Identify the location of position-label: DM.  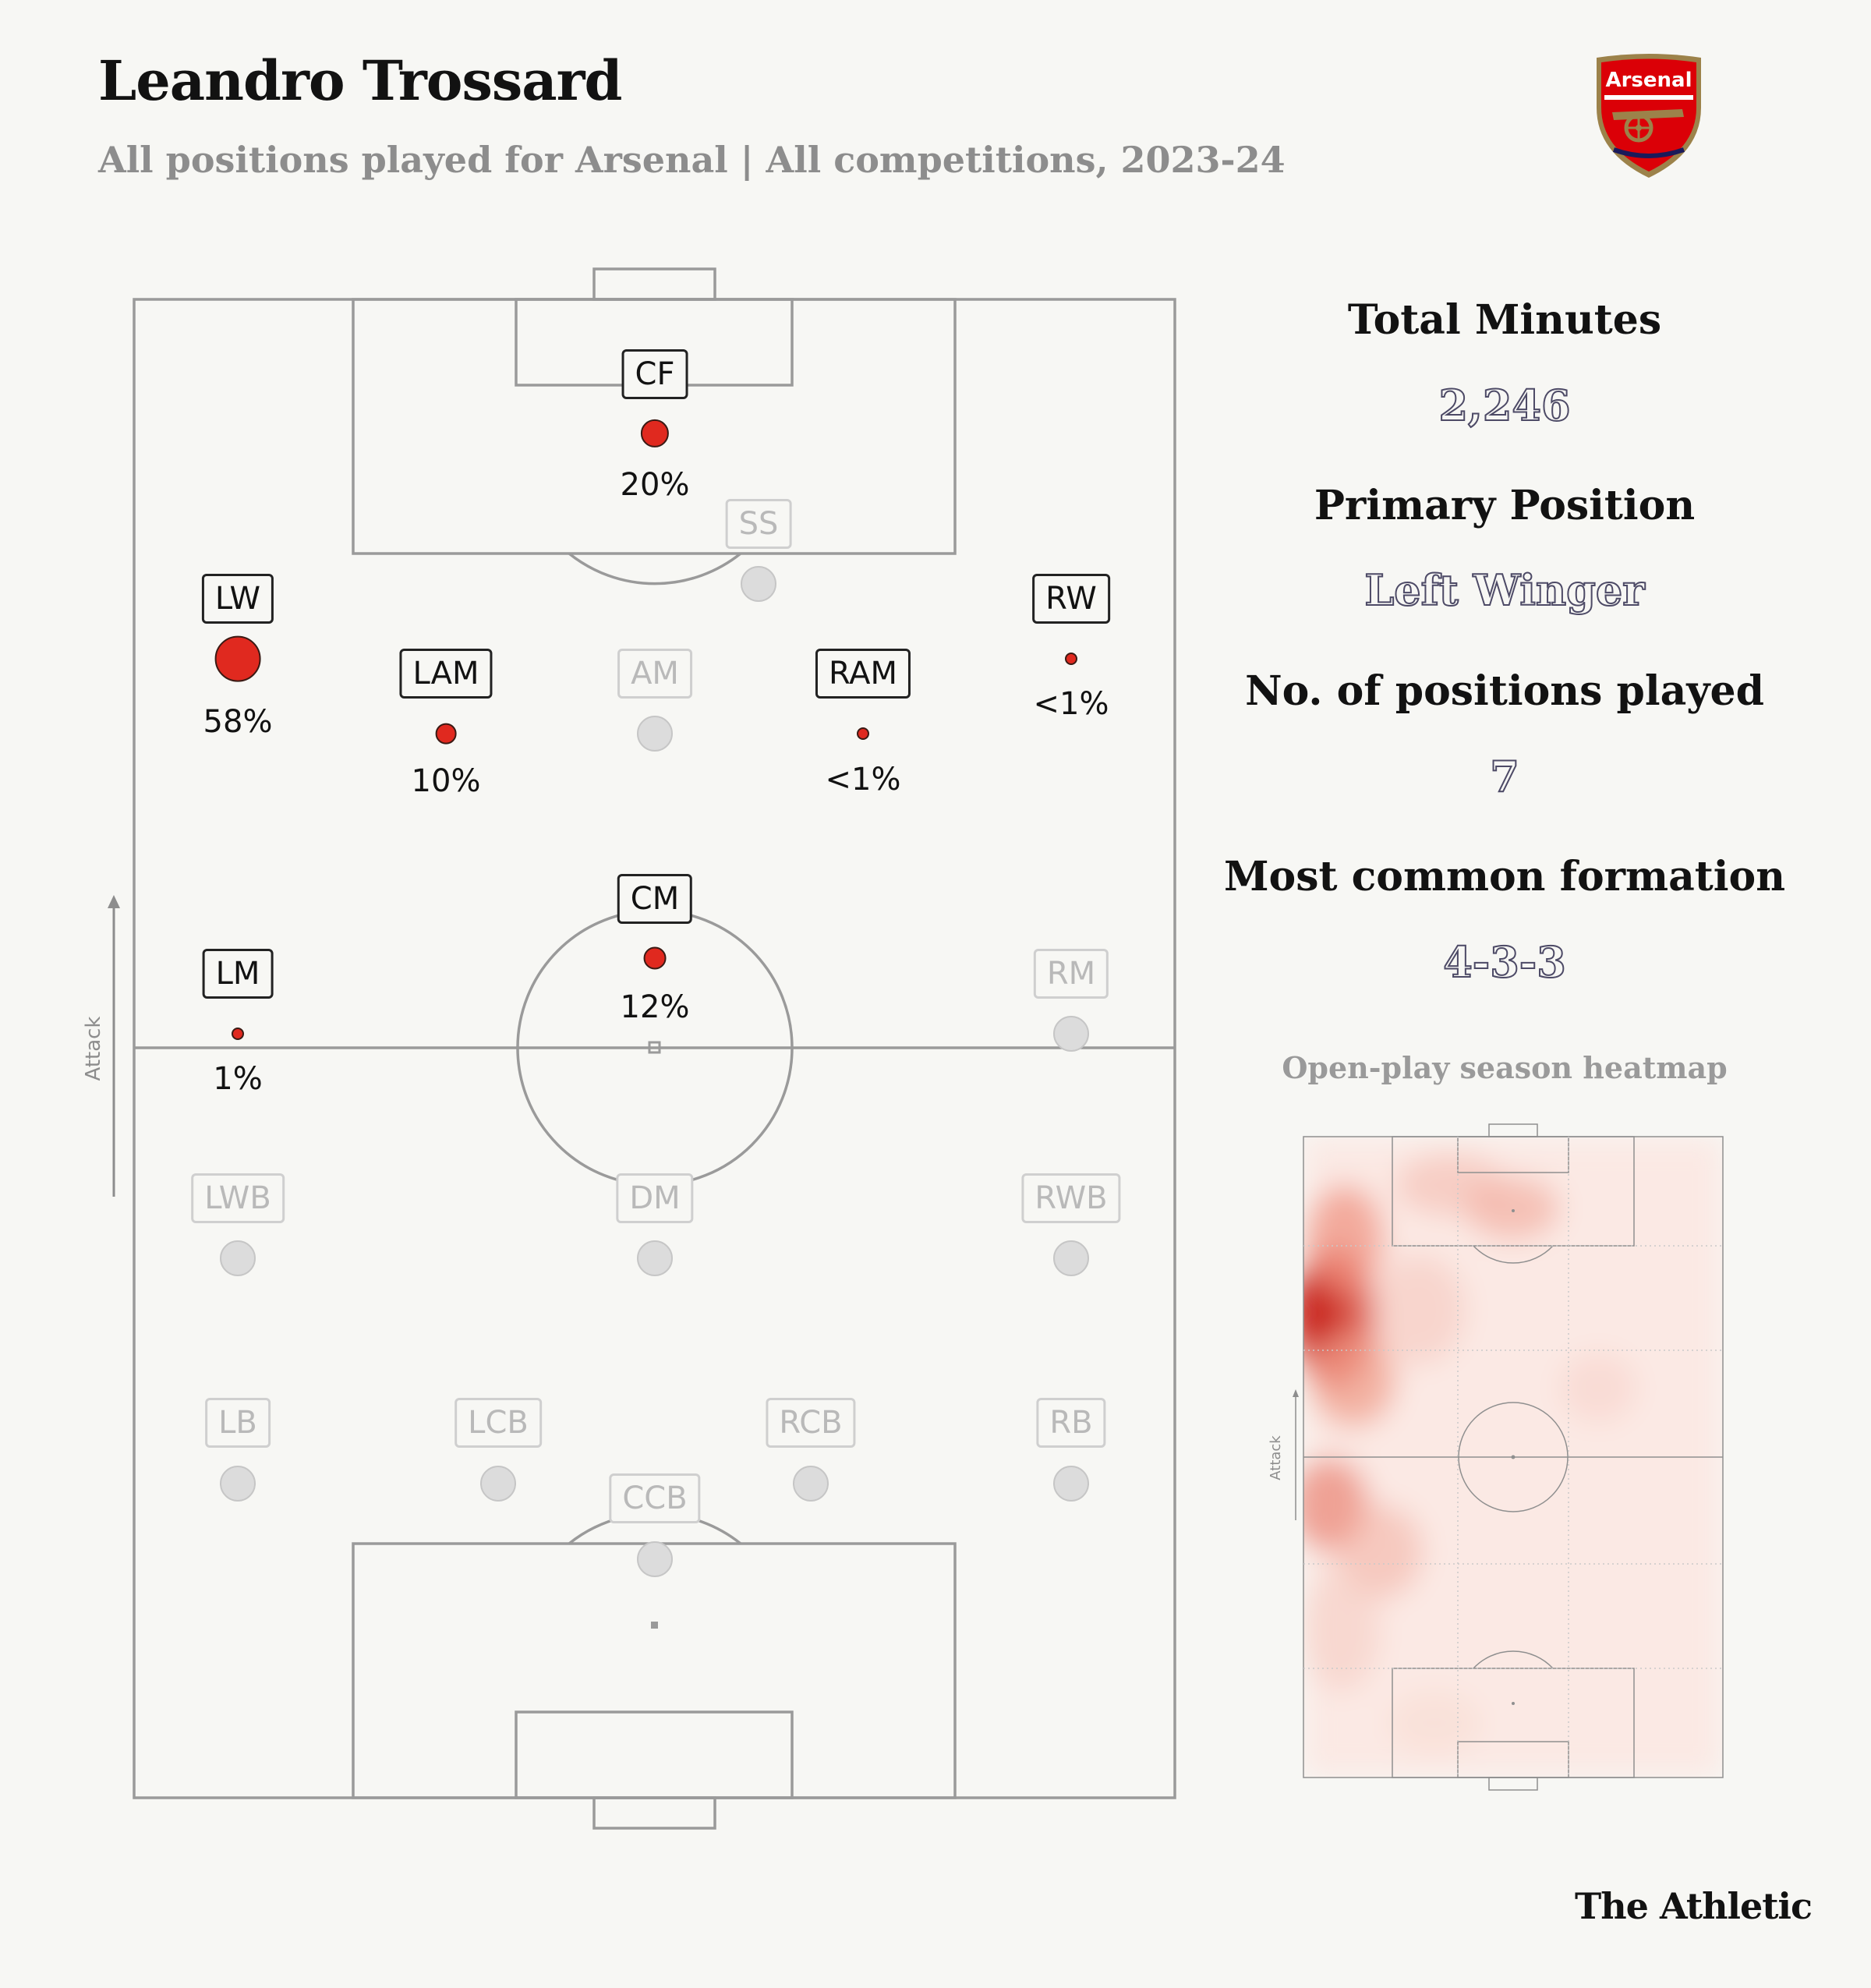
(655, 1198).